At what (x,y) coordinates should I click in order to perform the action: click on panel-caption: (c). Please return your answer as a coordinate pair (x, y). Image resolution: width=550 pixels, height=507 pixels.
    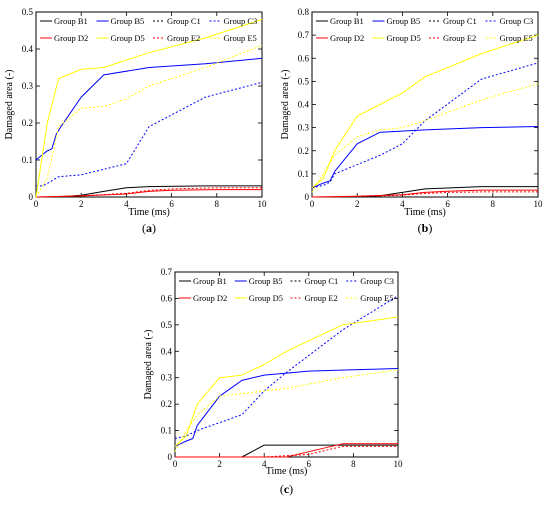
    Looking at the image, I should click on (286, 489).